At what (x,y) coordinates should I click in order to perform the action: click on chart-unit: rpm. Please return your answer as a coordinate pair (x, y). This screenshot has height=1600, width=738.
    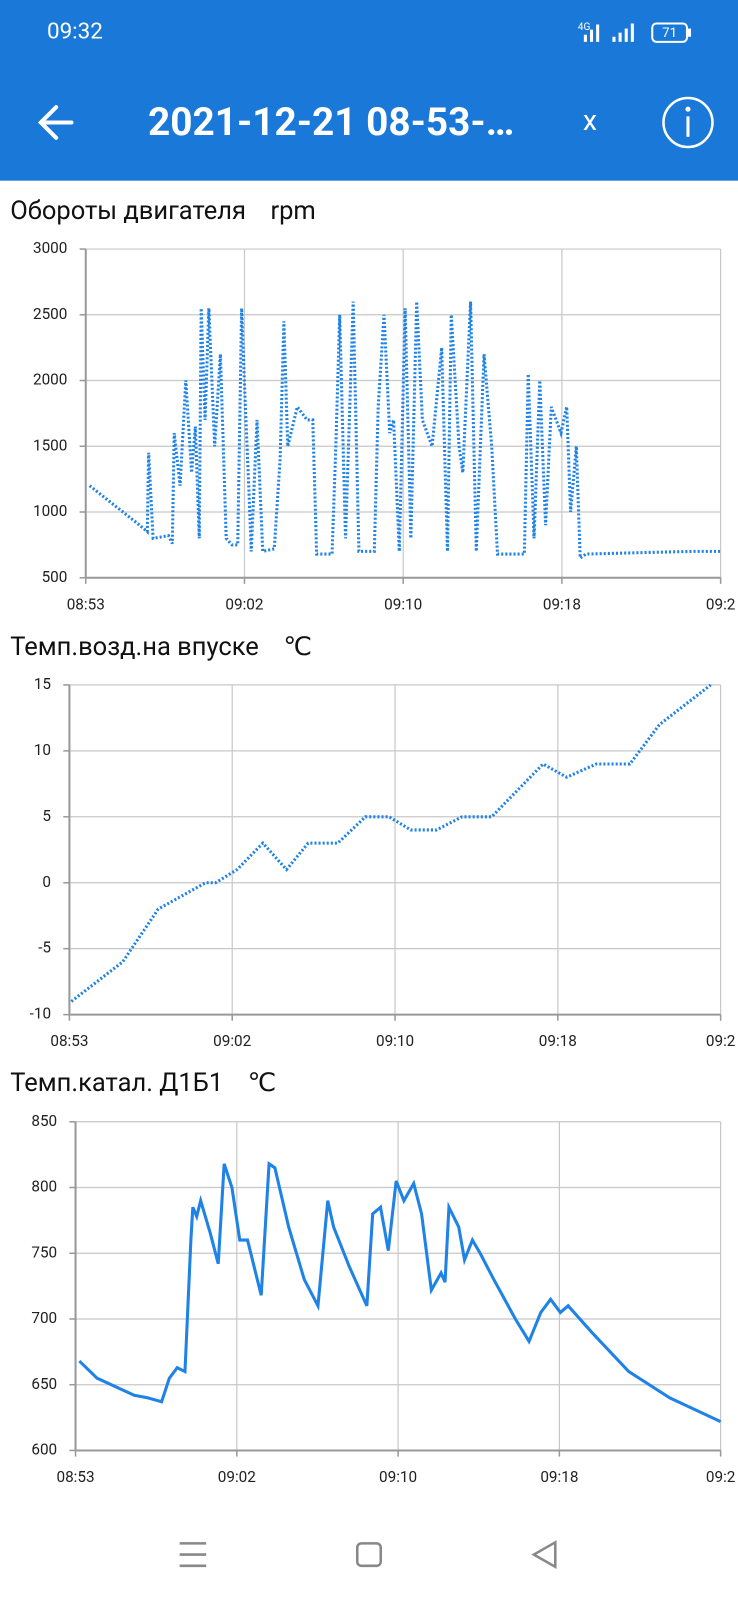
    Looking at the image, I should click on (292, 211).